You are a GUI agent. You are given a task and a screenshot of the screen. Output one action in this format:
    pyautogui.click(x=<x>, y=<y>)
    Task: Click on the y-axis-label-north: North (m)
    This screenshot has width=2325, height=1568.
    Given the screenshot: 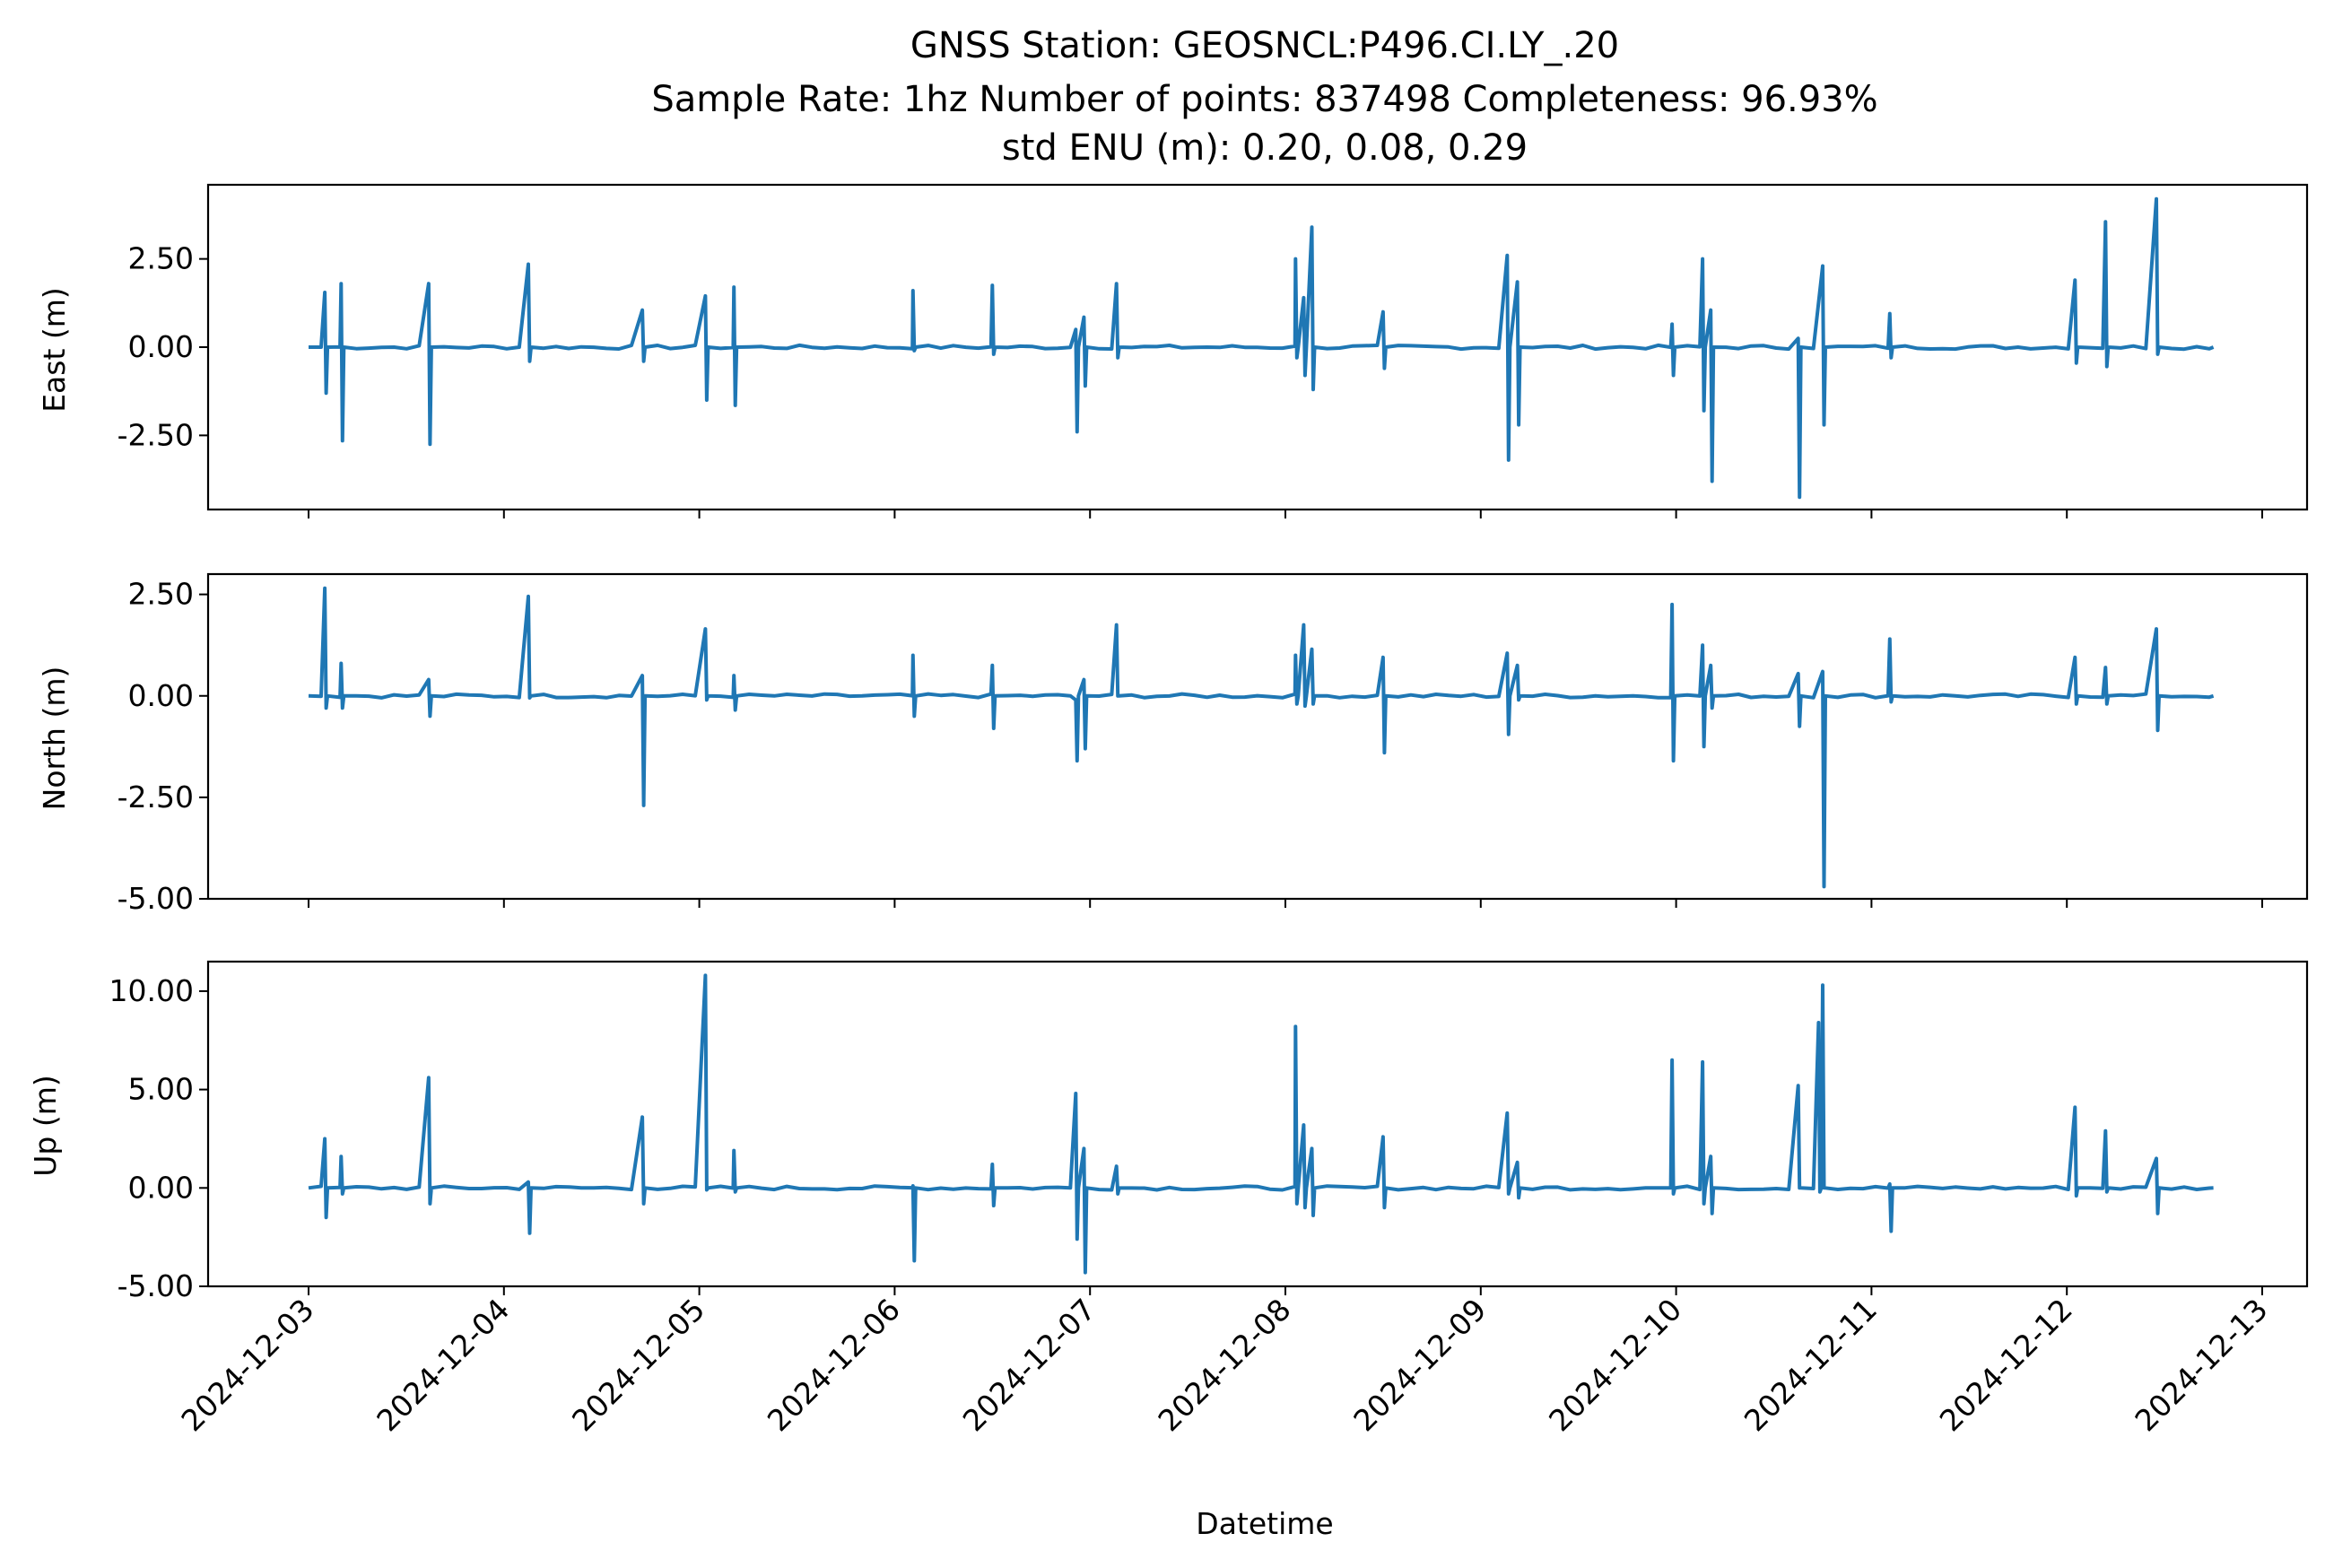 What is the action you would take?
    pyautogui.click(x=54, y=739)
    